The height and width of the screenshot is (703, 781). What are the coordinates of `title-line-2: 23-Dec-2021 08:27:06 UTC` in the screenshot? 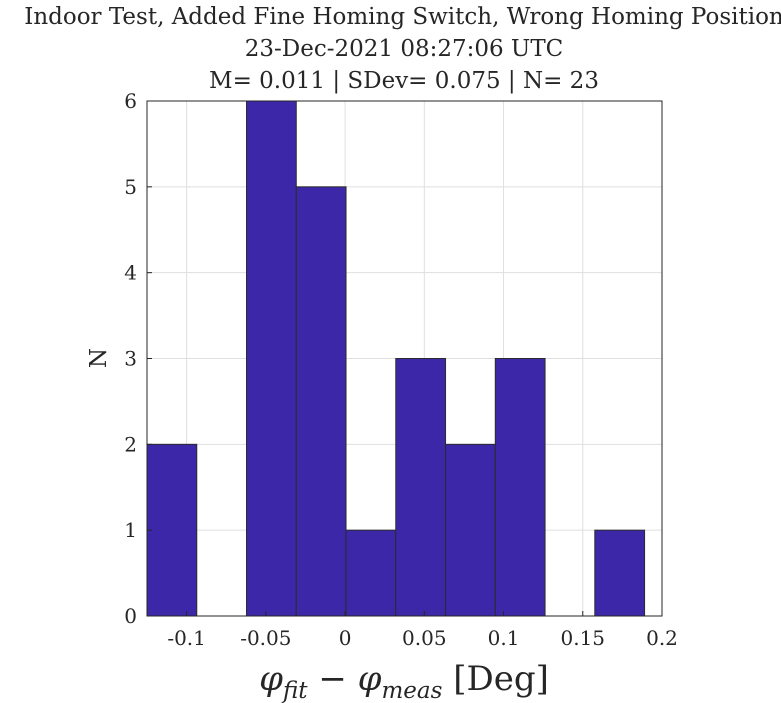 It's located at (404, 49).